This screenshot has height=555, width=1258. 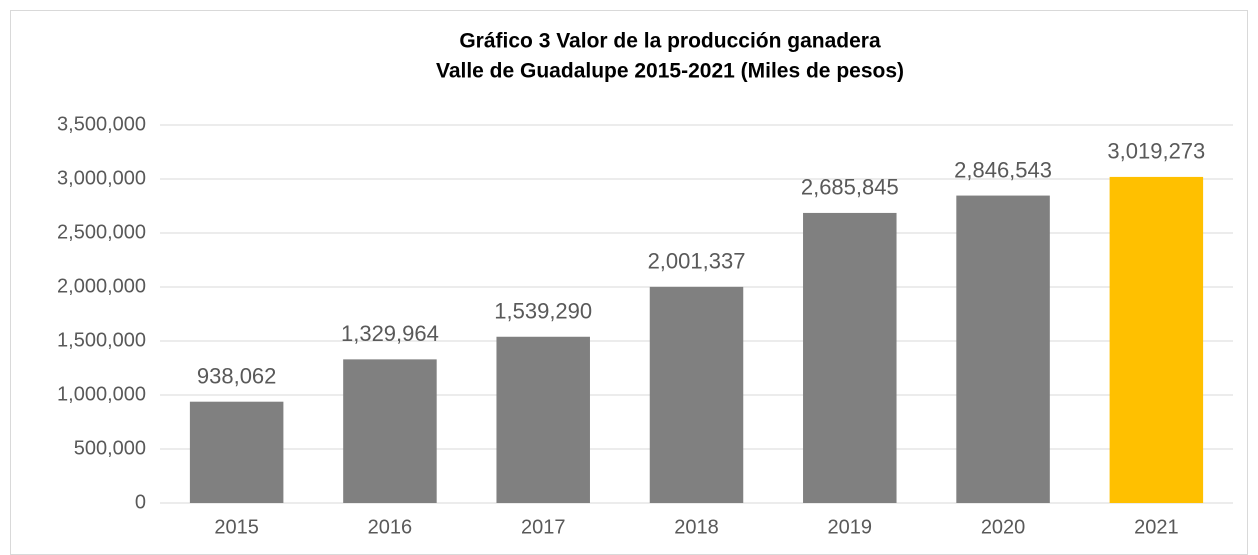 I want to click on data-label: 2,846,543, so click(x=1003, y=169).